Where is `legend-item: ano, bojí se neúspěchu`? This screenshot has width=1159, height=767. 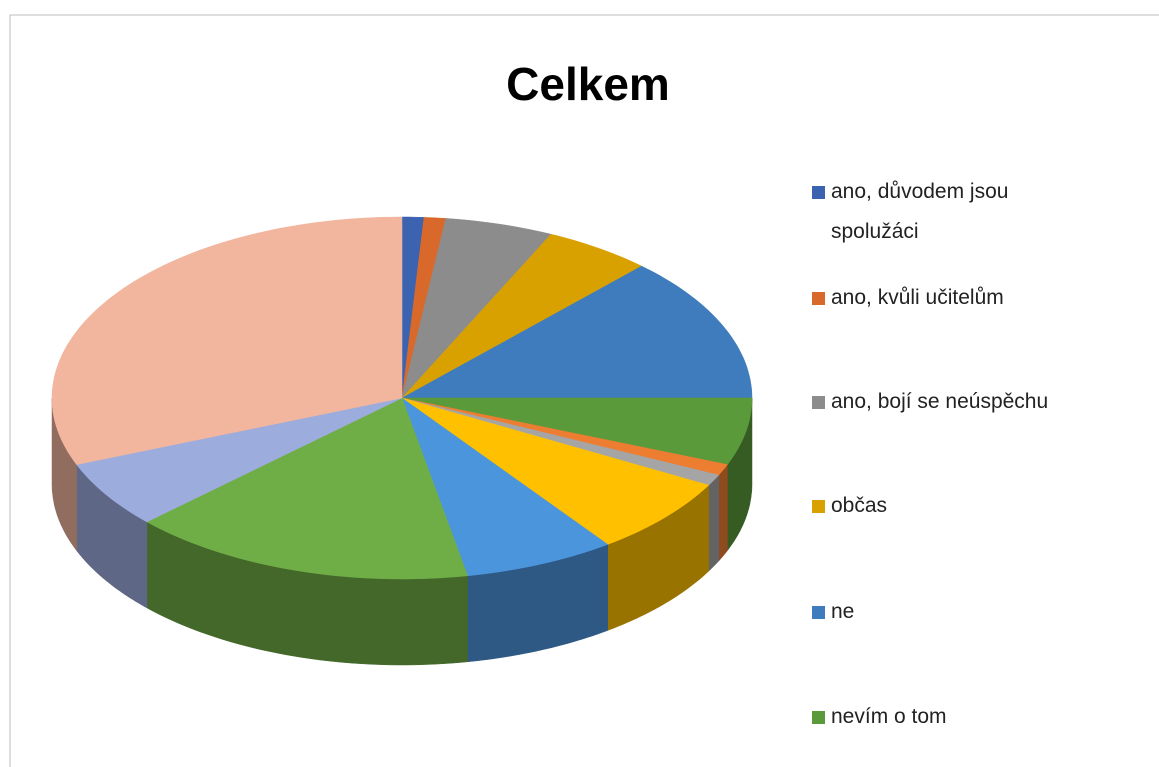 legend-item: ano, bojí se neúspěchu is located at coordinates (930, 402).